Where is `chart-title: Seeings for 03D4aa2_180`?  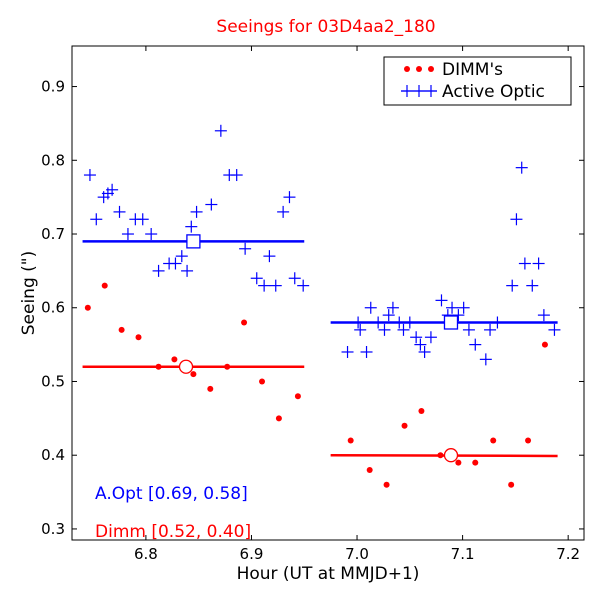
chart-title: Seeings for 03D4aa2_180 is located at coordinates (325, 27).